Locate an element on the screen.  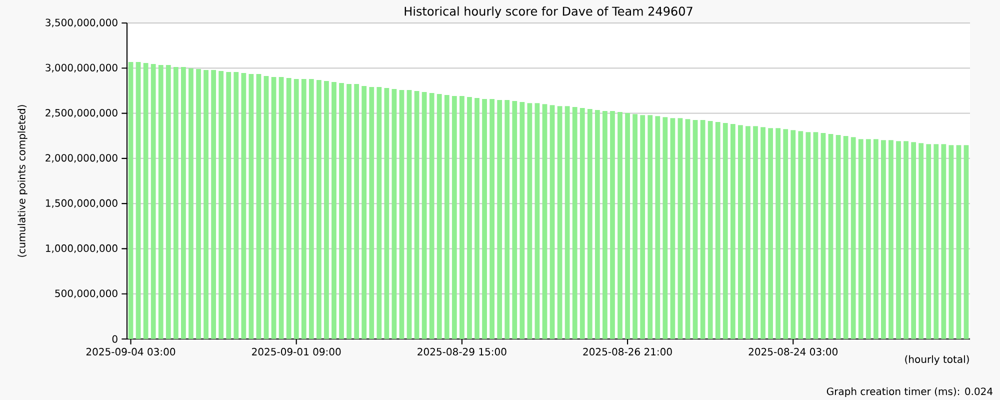
y-axis-title: (cumulative points completed) is located at coordinates (23, 181).